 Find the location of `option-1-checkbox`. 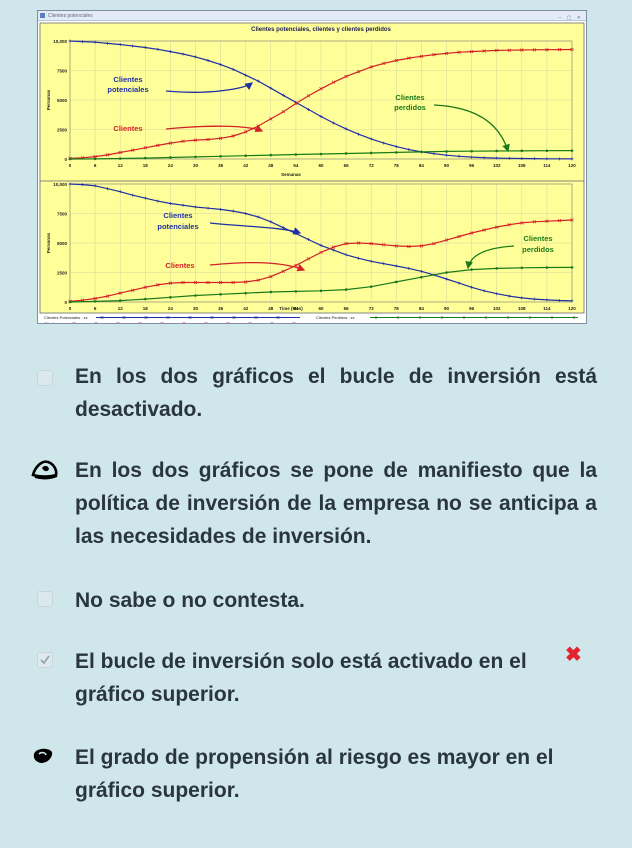

option-1-checkbox is located at coordinates (45, 378).